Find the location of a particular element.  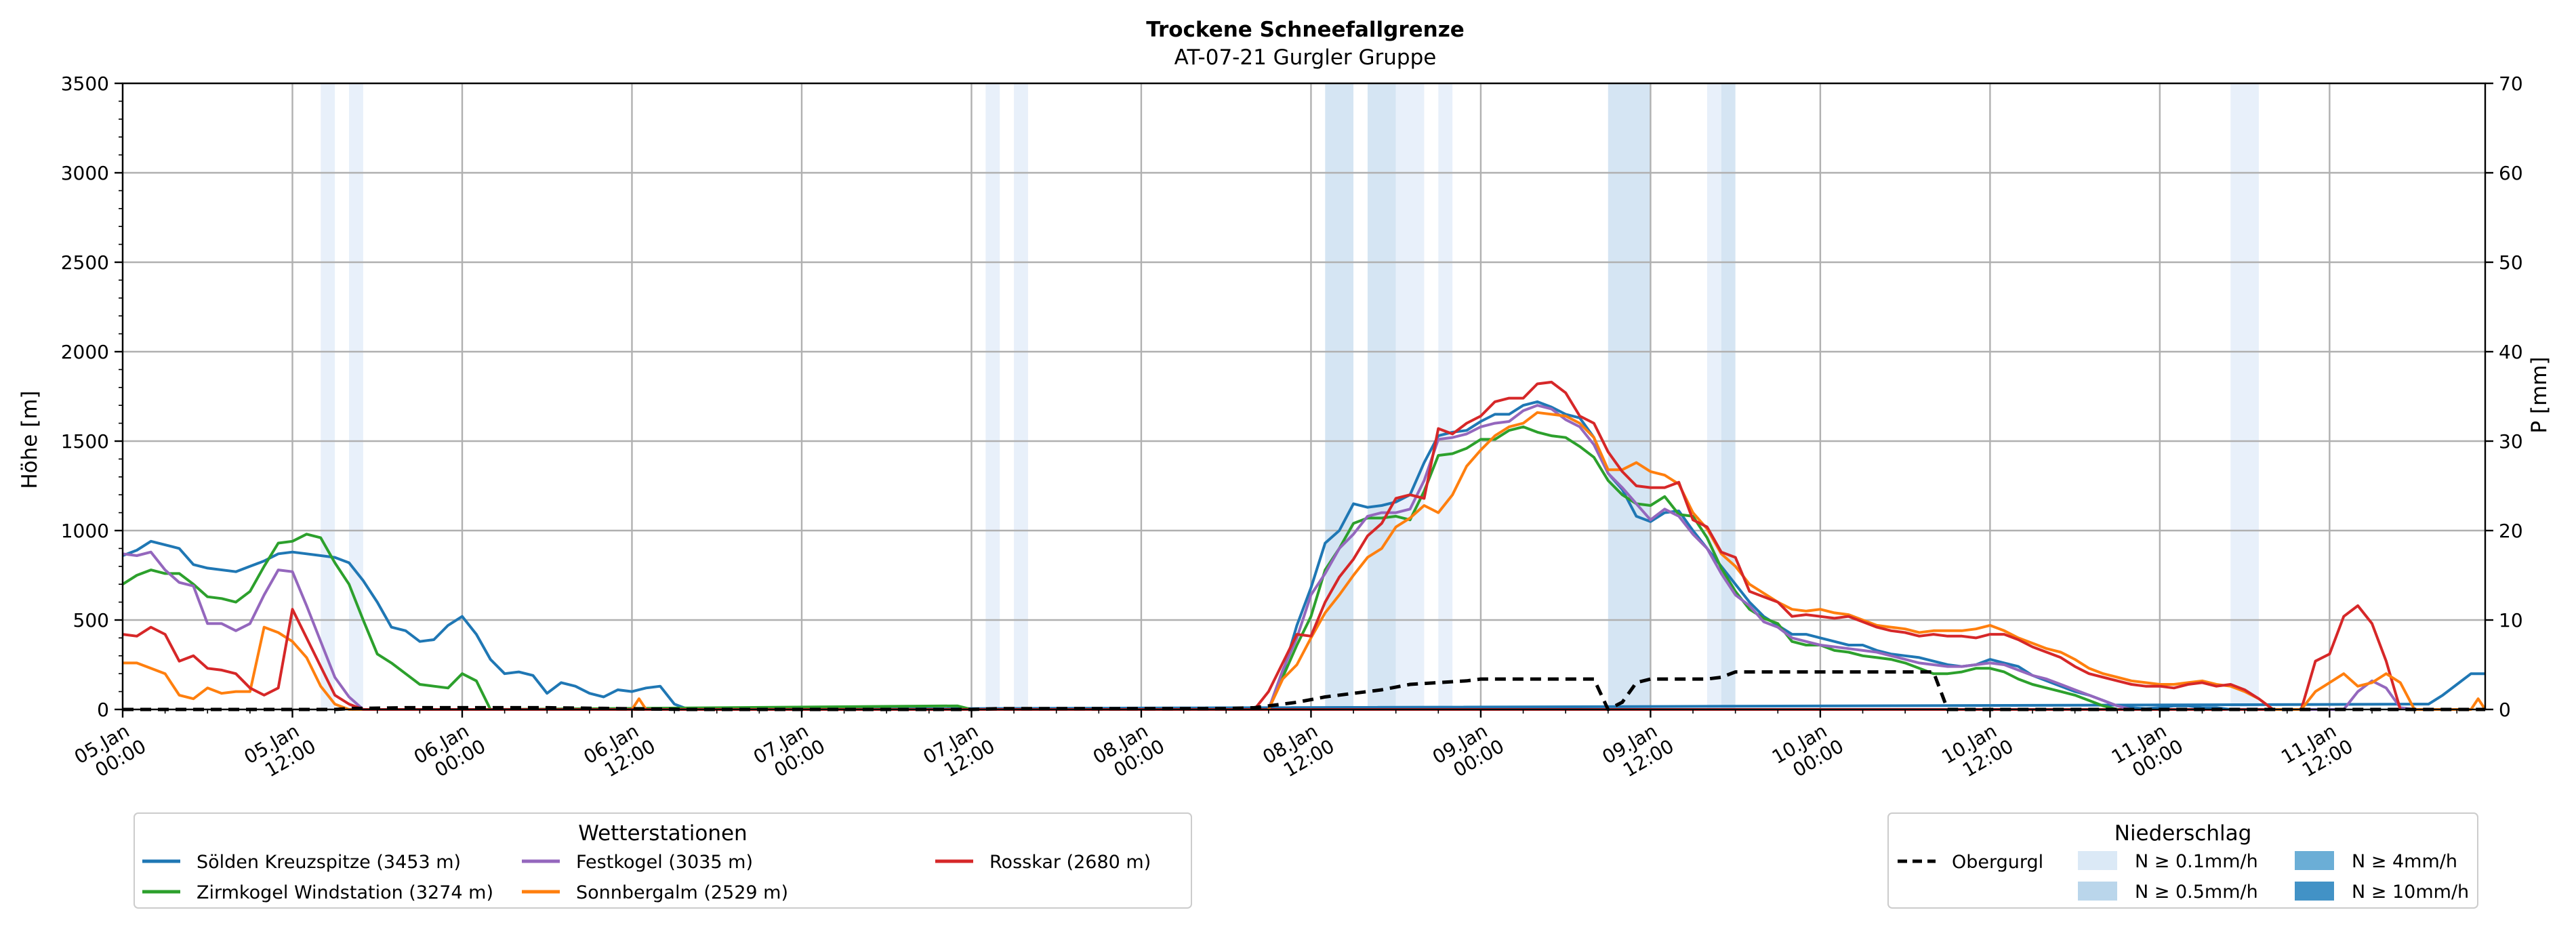

legend-precip-label: N ≥ 0.1mm/h is located at coordinates (2196, 862).